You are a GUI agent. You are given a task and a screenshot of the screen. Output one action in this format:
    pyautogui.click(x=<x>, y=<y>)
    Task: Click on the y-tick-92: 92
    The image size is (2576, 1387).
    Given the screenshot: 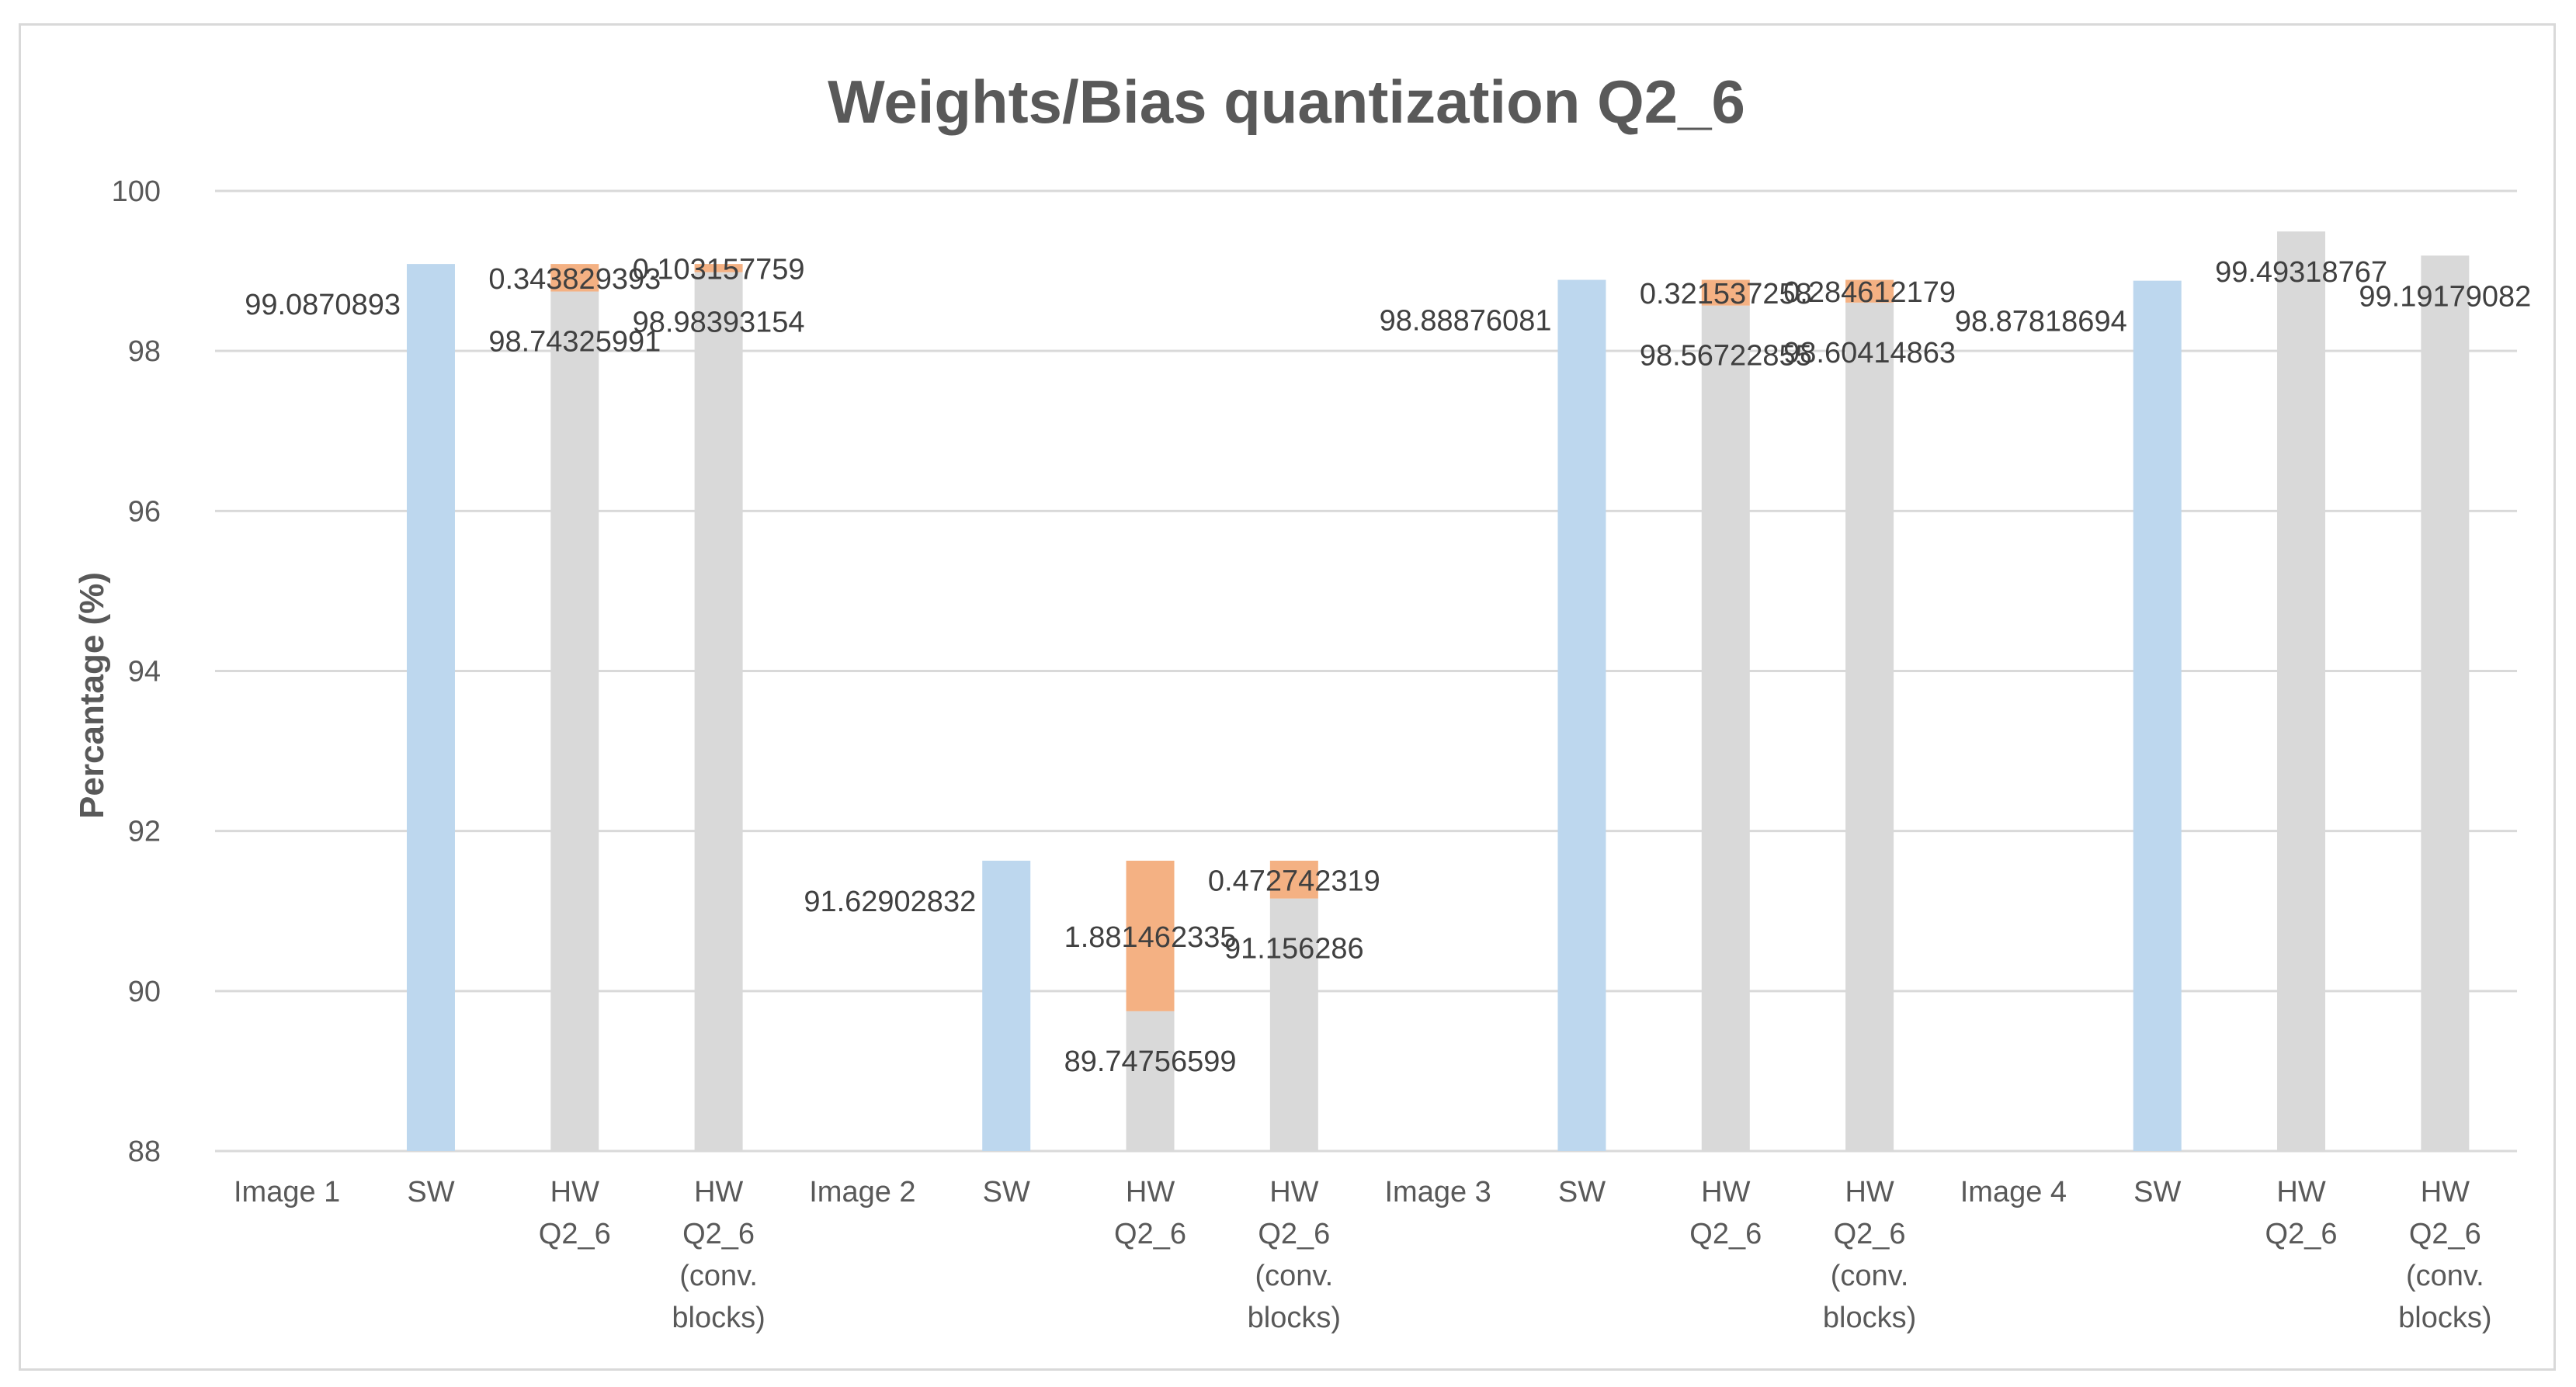 What is the action you would take?
    pyautogui.click(x=144, y=832)
    